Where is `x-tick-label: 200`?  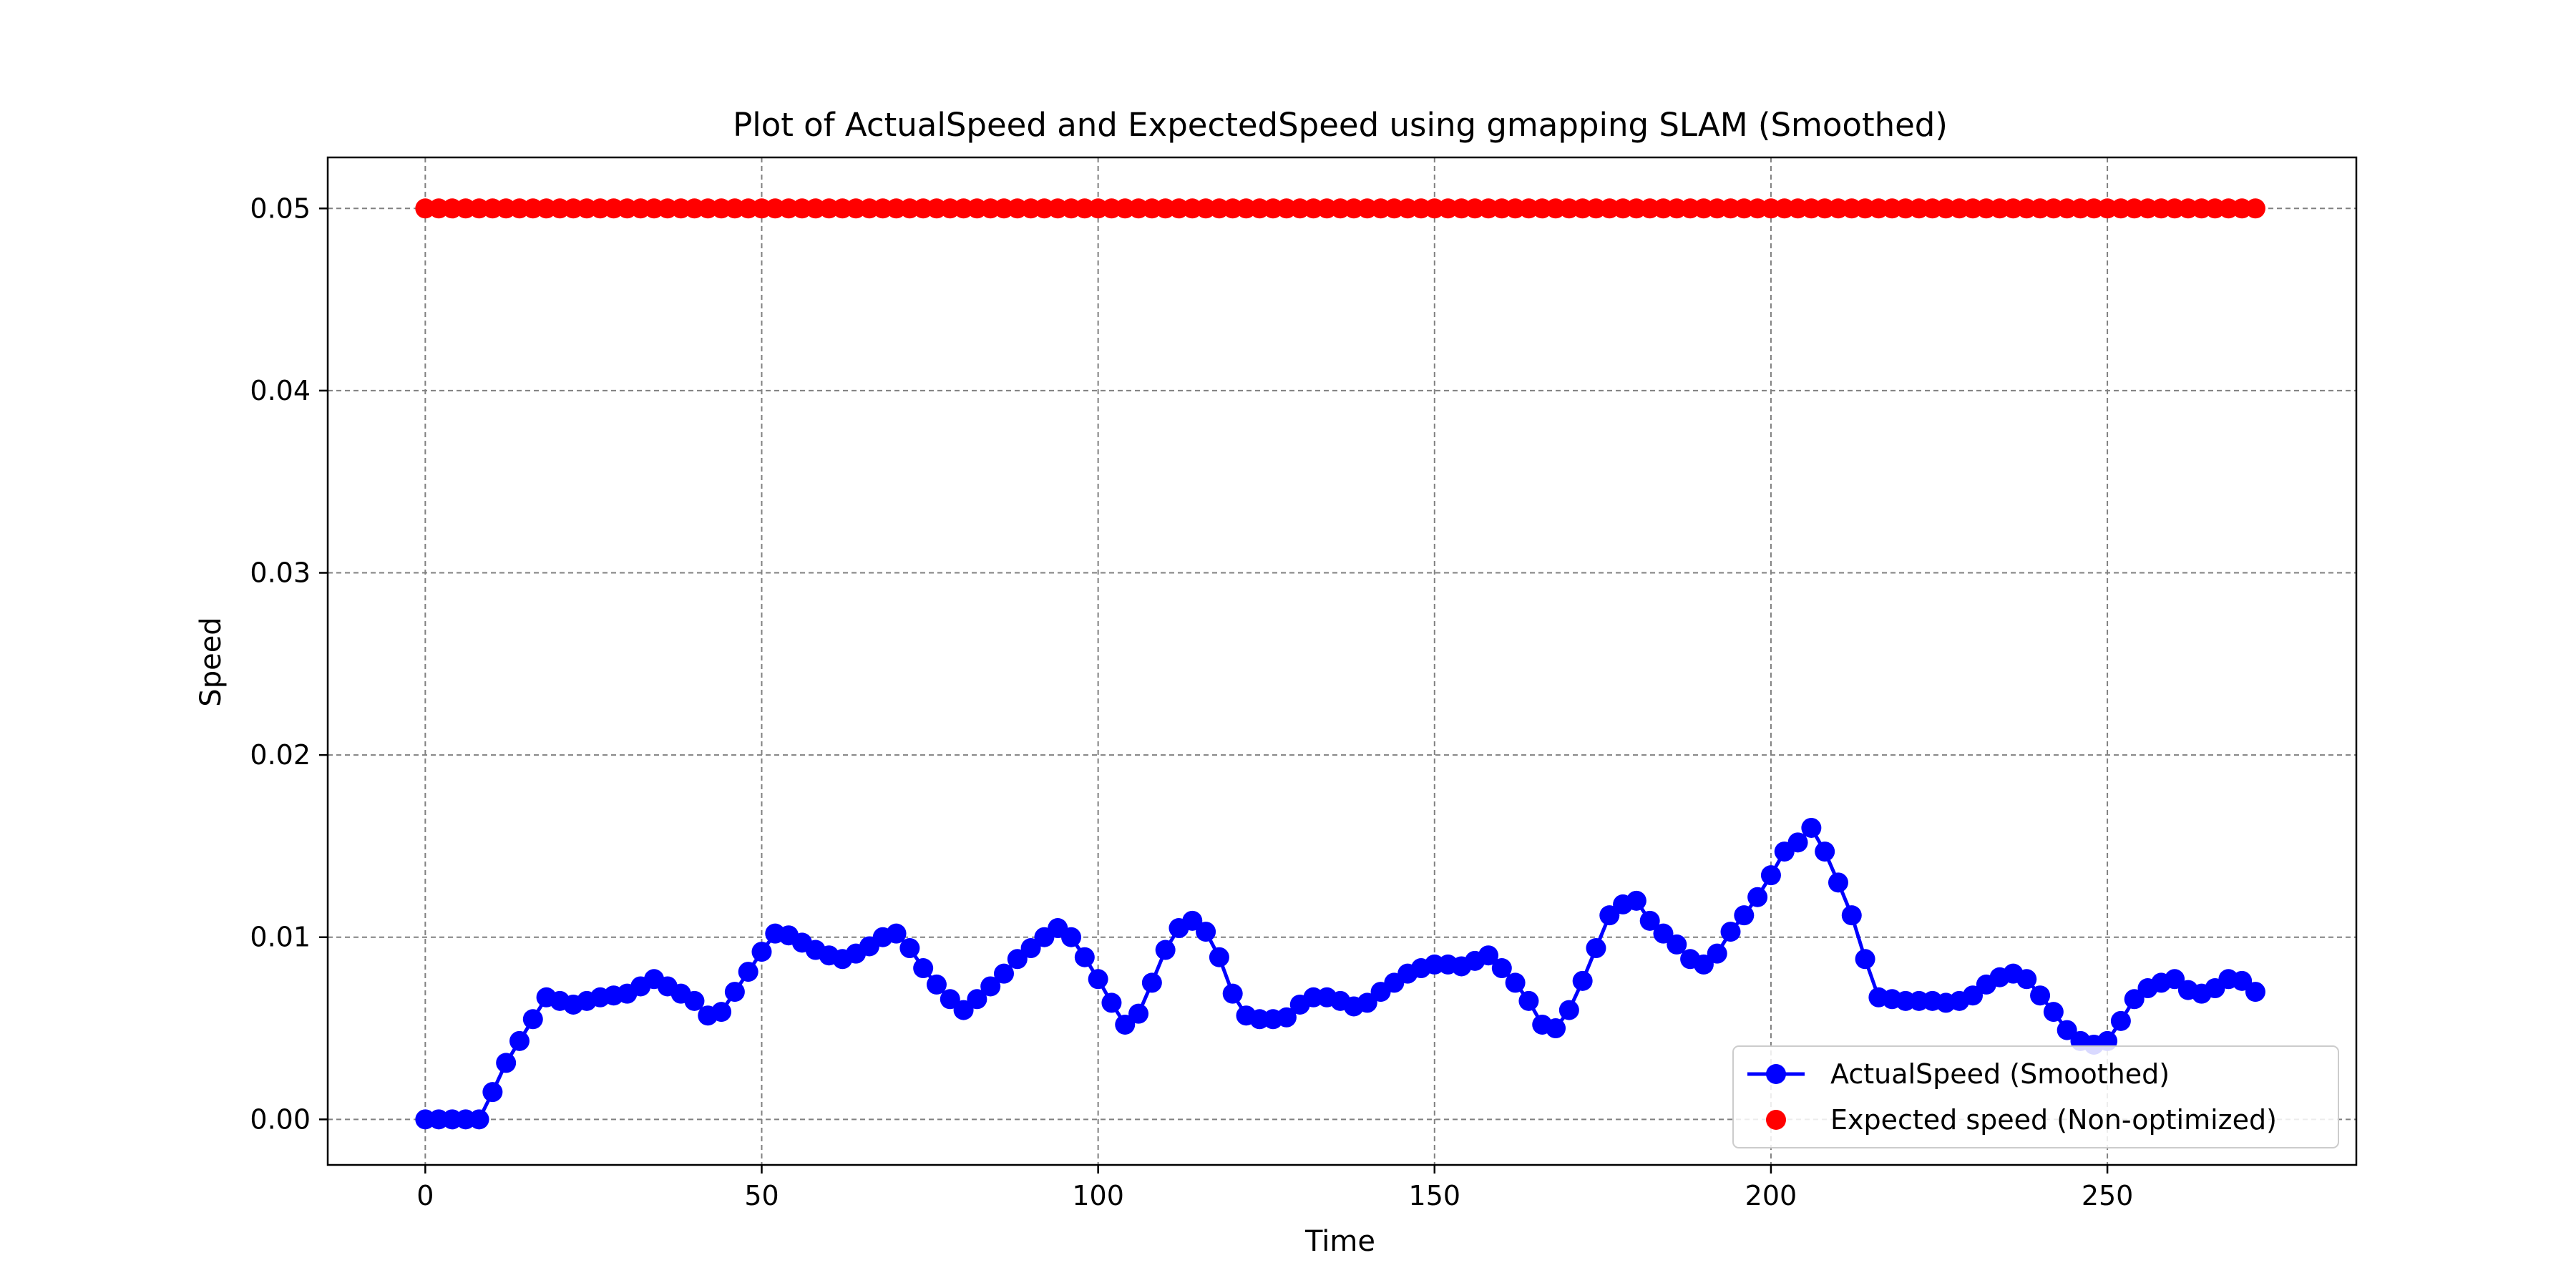
x-tick-label: 200 is located at coordinates (1771, 1195).